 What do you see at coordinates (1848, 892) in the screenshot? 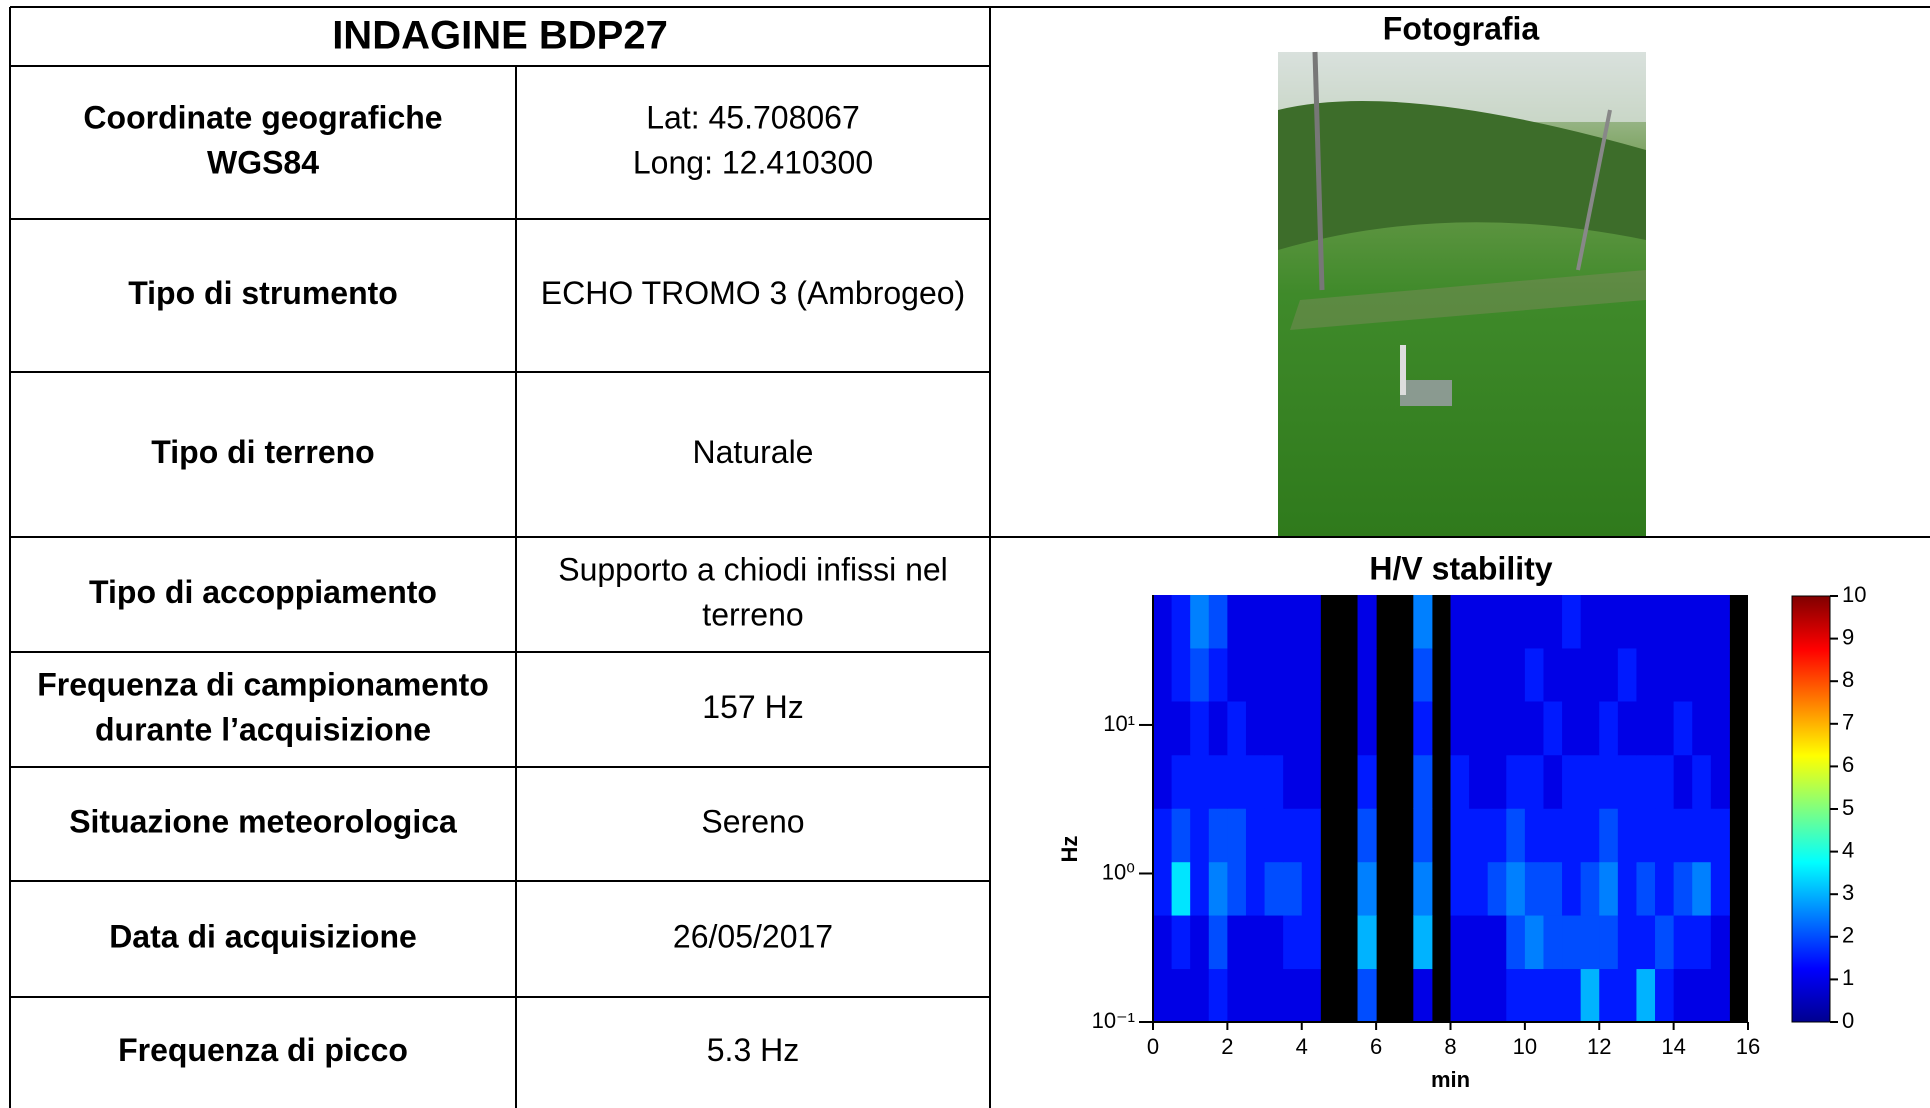
I see `colorbar-tick-label: 3` at bounding box center [1848, 892].